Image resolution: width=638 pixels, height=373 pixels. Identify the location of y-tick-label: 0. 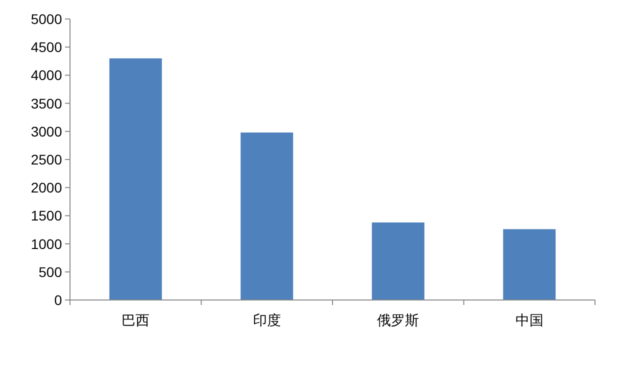
(58, 300).